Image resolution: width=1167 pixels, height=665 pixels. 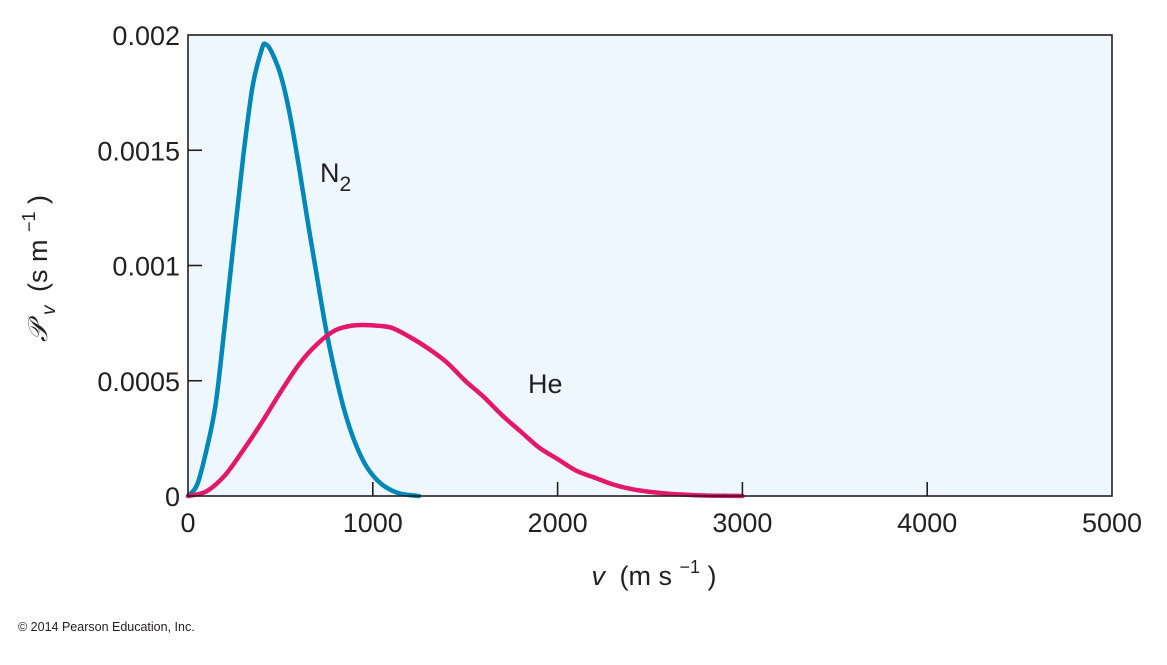 What do you see at coordinates (645, 576) in the screenshot?
I see `x-axis-units: (m s` at bounding box center [645, 576].